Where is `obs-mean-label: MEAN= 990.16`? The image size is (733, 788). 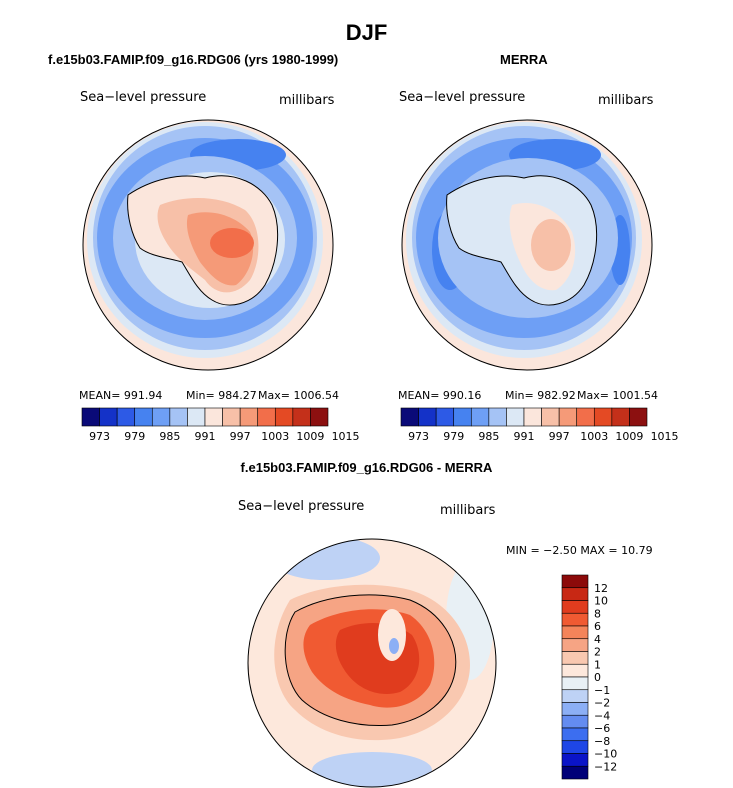 obs-mean-label: MEAN= 990.16 is located at coordinates (440, 395).